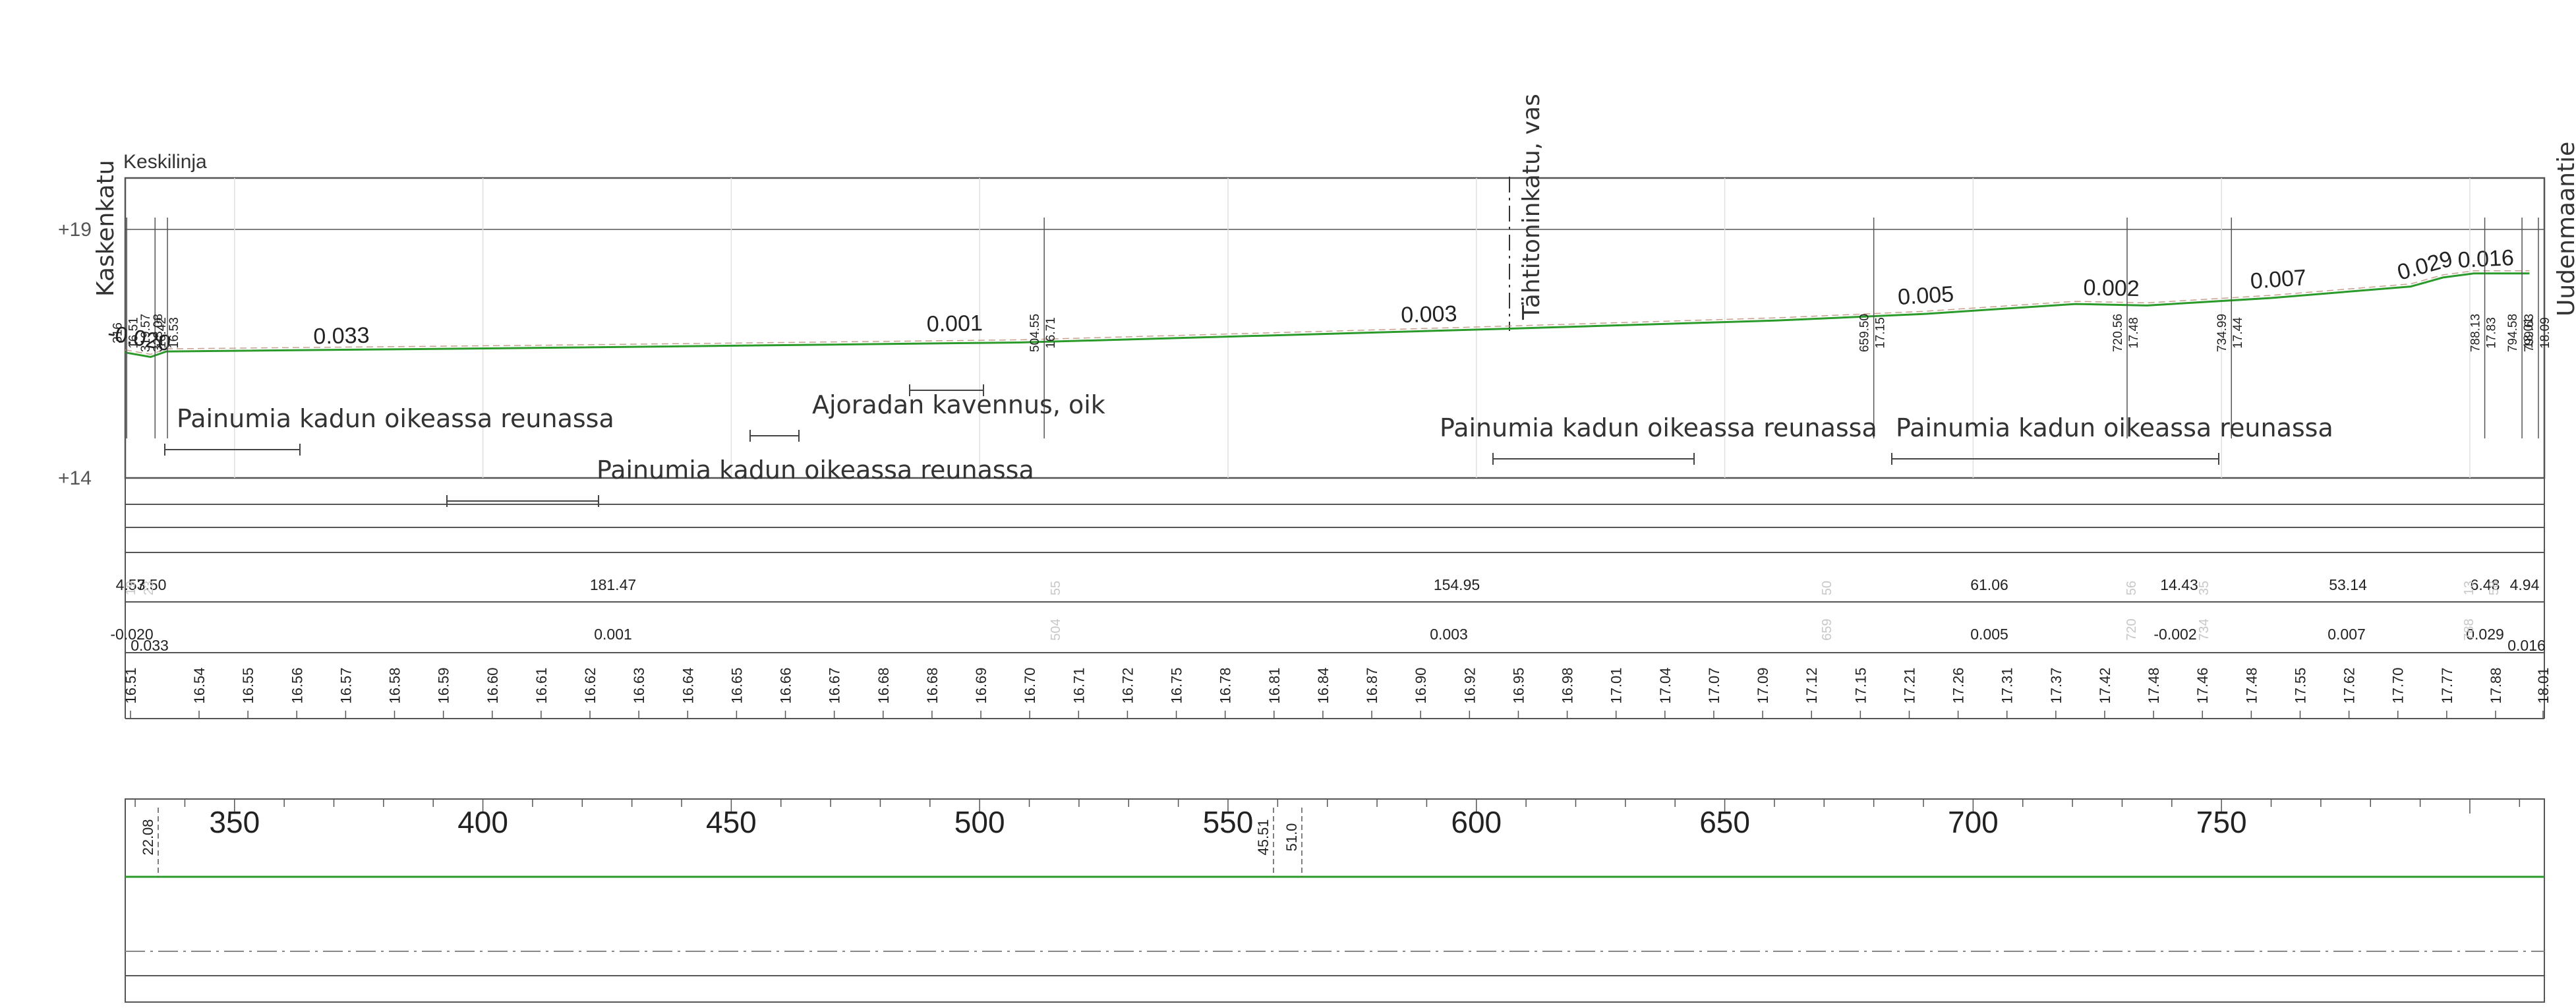 The height and width of the screenshot is (1008, 2576). I want to click on point-station-label: 504.55, so click(1035, 333).